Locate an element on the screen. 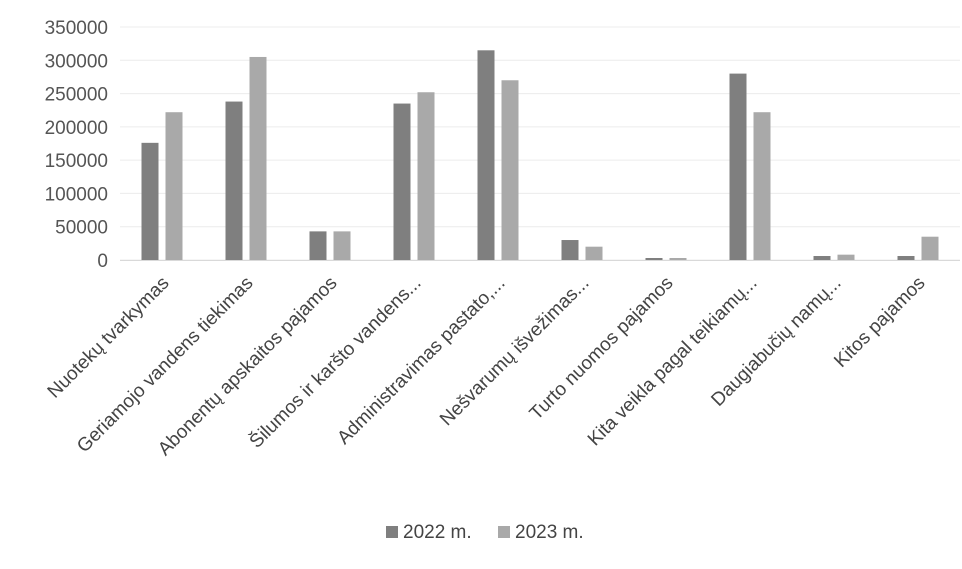  y-tick-label: 300000 is located at coordinates (76, 61).